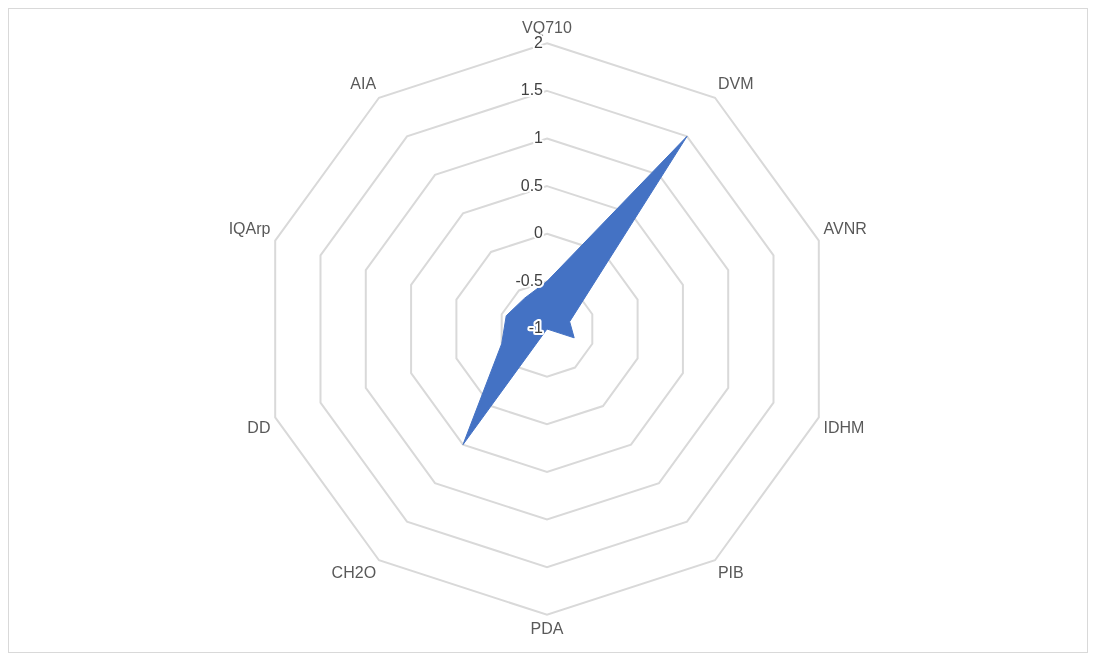 Image resolution: width=1095 pixels, height=661 pixels. I want to click on spoke-label: PIB, so click(730, 573).